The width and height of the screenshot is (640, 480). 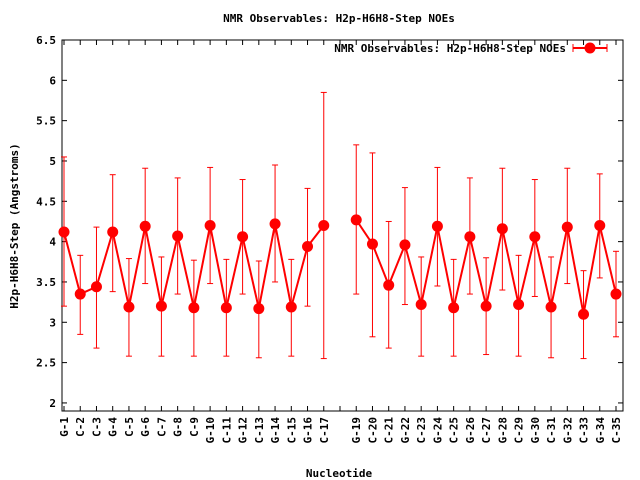 What do you see at coordinates (259, 430) in the screenshot?
I see `x-tick-label: C-13` at bounding box center [259, 430].